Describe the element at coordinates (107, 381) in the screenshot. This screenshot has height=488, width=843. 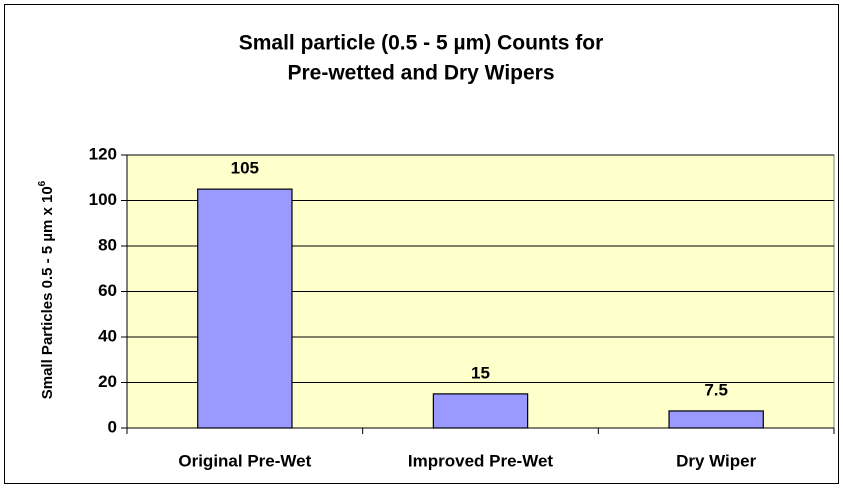
I see `y-tick-label: 20` at that location.